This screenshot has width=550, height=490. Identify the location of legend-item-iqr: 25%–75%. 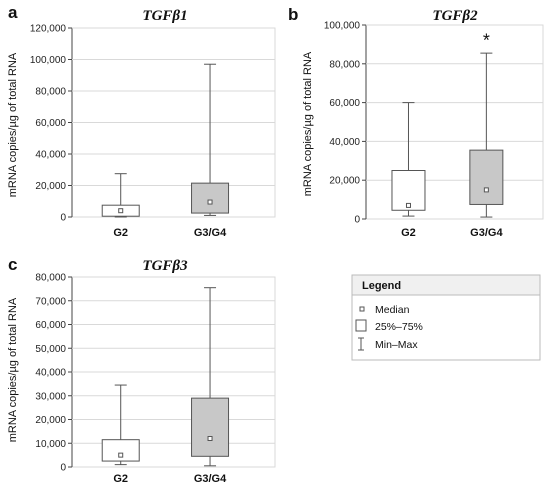
(389, 326).